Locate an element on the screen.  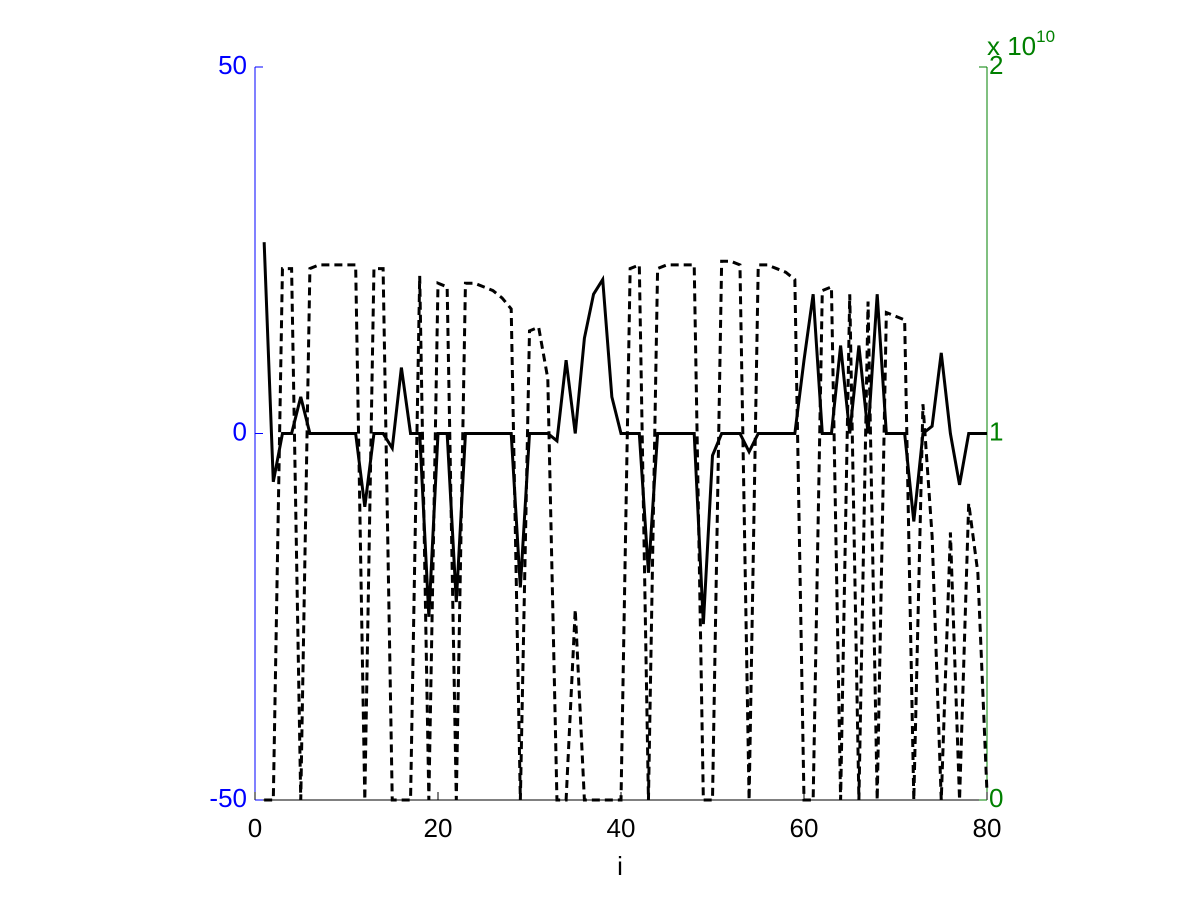
x-tick-label: 60 is located at coordinates (804, 828).